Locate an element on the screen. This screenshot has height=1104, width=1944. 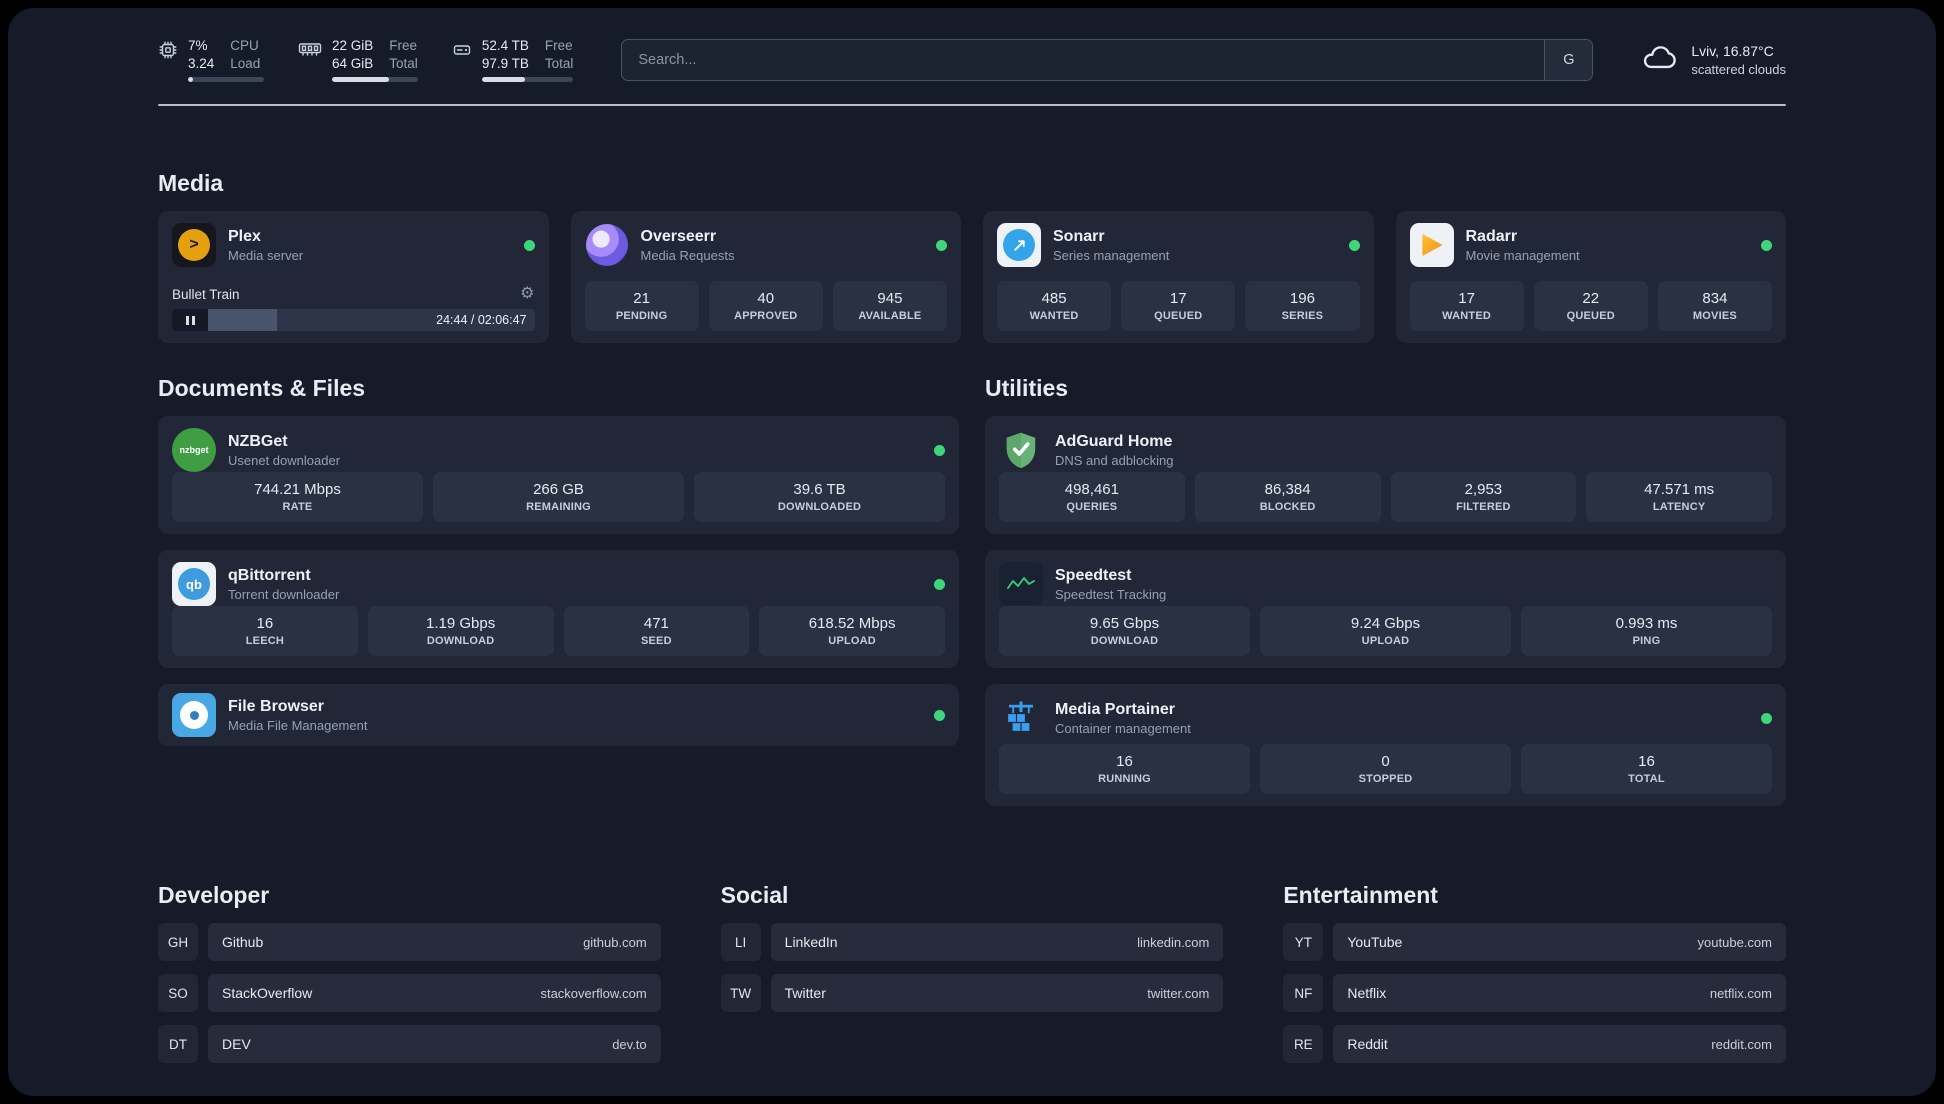
cpu-label-2: Load is located at coordinates (245, 63).